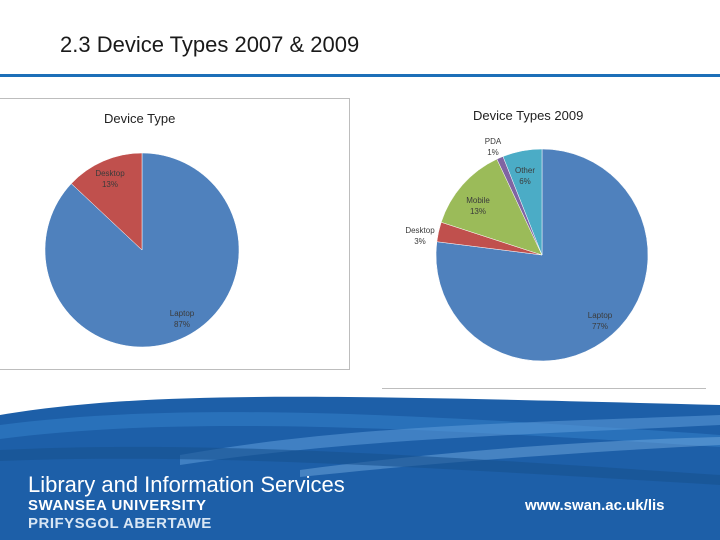  What do you see at coordinates (478, 200) in the screenshot?
I see `chart2-label-mobile: Mobile` at bounding box center [478, 200].